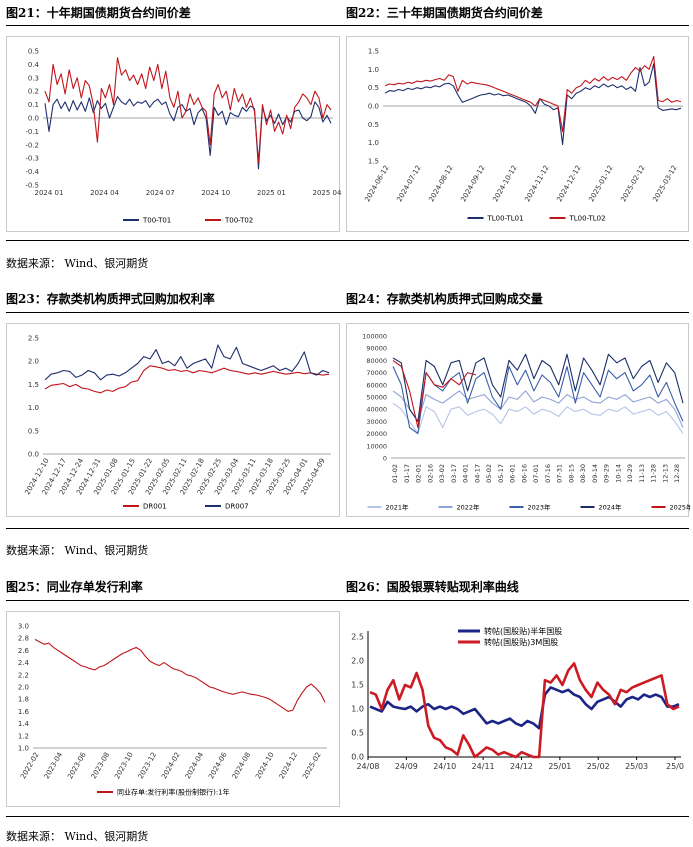 The width and height of the screenshot is (693, 847). What do you see at coordinates (160, 193) in the screenshot?
I see `x-tick-label: 2024 07` at bounding box center [160, 193].